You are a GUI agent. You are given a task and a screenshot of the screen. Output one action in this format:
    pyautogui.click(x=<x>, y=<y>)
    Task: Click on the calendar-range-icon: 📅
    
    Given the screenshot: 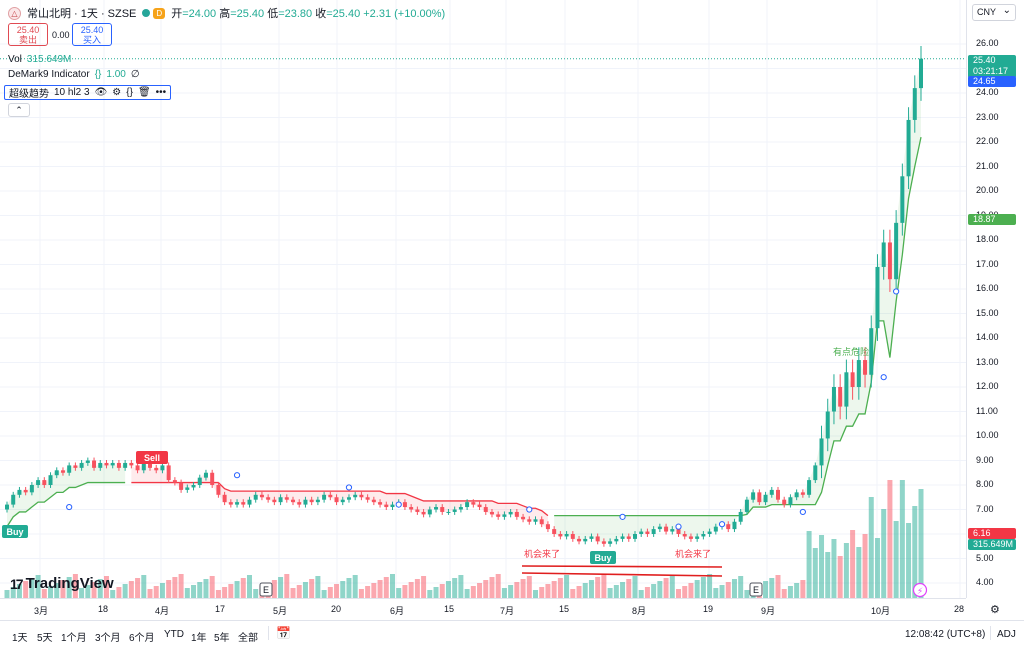 What is the action you would take?
    pyautogui.click(x=283, y=633)
    